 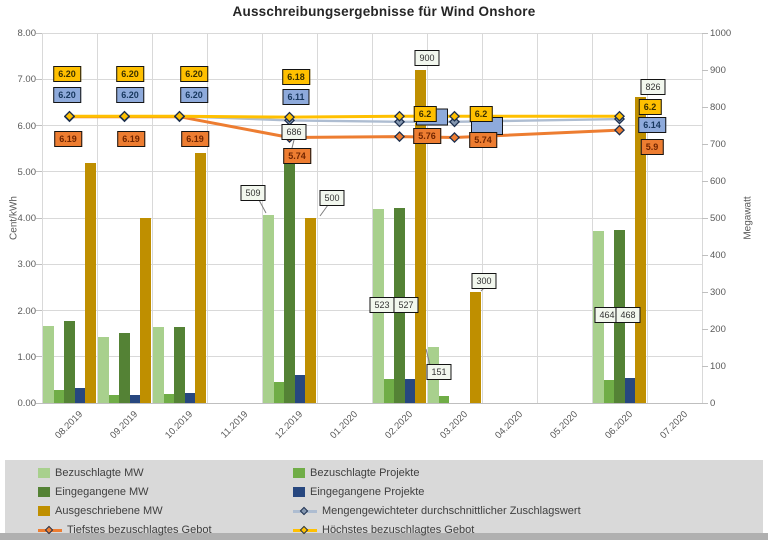 I want to click on legend-swatch-bezuschlagte-projekte, so click(x=299, y=473).